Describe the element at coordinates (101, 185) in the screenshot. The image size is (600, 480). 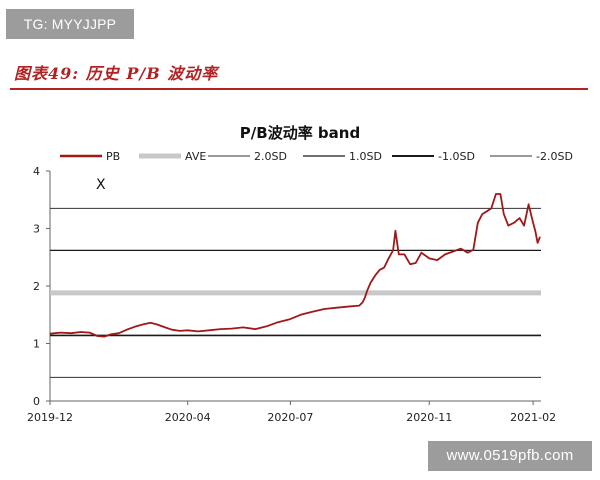
I see `chart-annotation: X` at that location.